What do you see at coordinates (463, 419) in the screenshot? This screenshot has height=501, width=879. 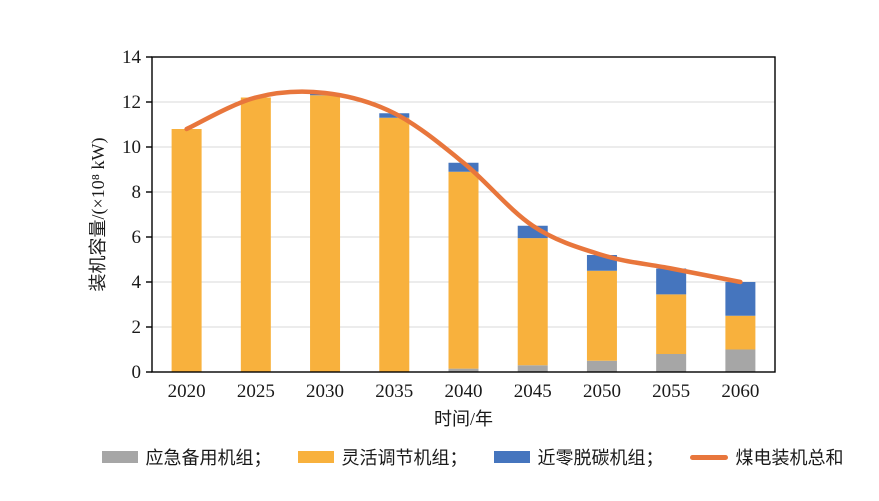 I see `x-axis-title: 时间/年` at bounding box center [463, 419].